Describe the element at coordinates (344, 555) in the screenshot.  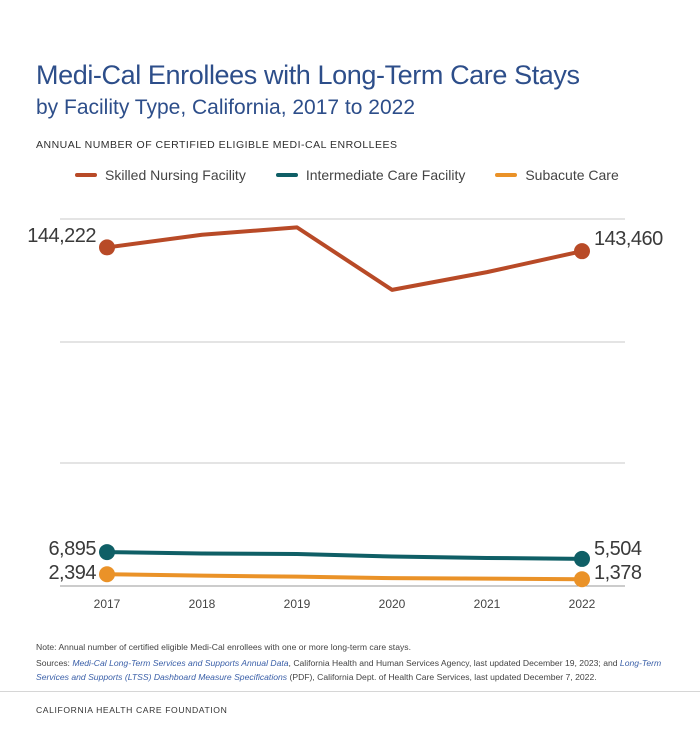
I see `series-line-intermediate-care-facility` at that location.